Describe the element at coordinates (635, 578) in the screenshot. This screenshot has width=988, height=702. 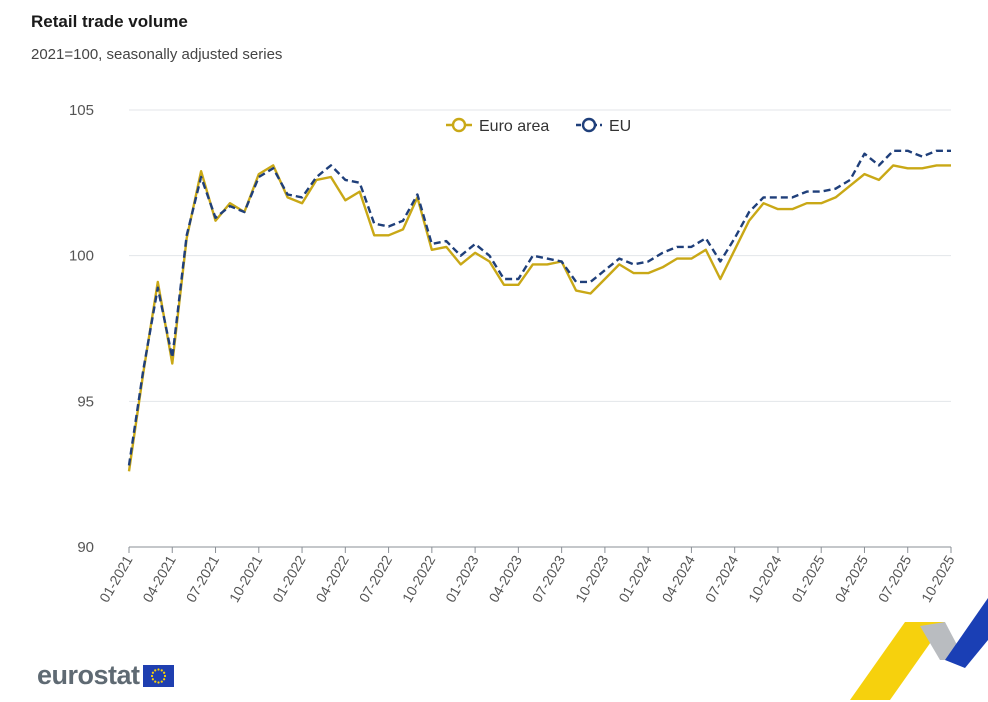
I see `x-tick-label: 01-2024` at that location.